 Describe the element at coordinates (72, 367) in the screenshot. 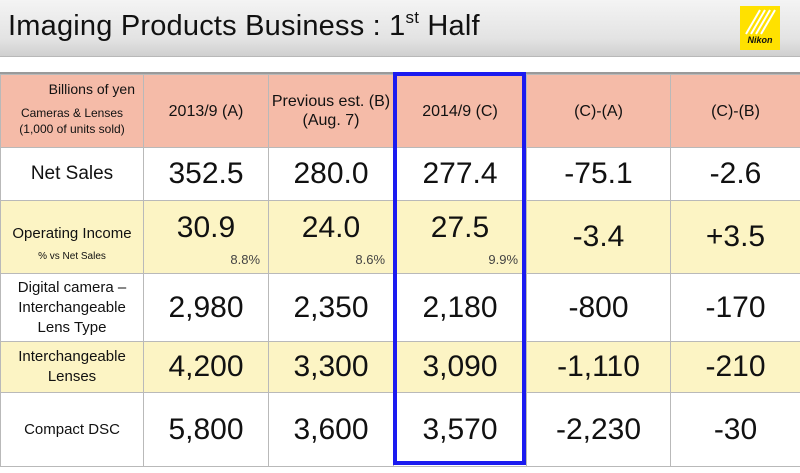

I see `row-label-lenses: Interchangeable Lenses` at that location.